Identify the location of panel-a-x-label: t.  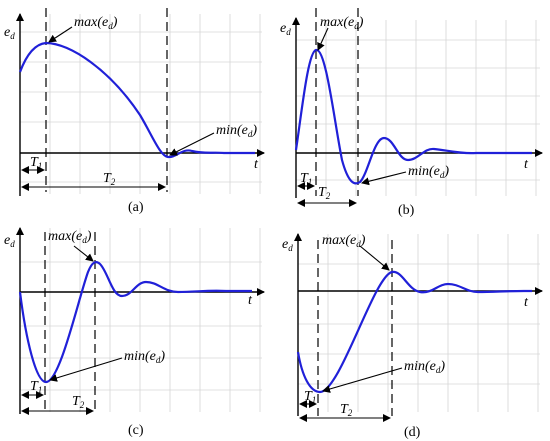
(256, 164).